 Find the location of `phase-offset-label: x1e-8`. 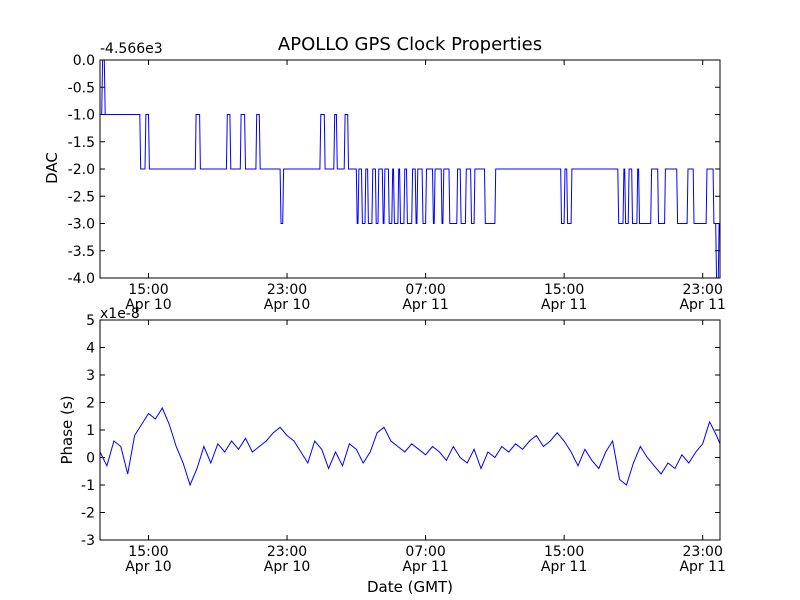

phase-offset-label: x1e-8 is located at coordinates (120, 314).